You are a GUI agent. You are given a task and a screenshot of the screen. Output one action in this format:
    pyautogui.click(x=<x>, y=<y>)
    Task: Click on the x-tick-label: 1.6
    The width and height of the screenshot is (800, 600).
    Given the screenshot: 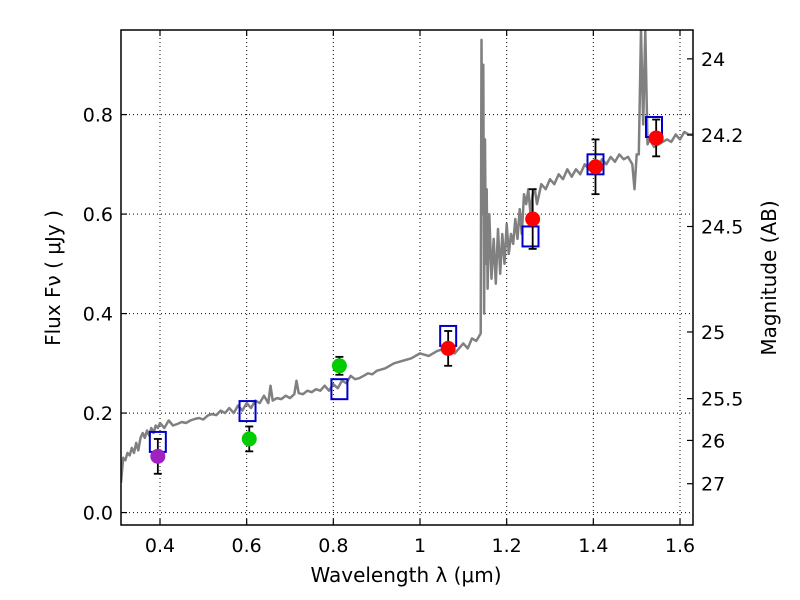 What is the action you would take?
    pyautogui.click(x=680, y=546)
    